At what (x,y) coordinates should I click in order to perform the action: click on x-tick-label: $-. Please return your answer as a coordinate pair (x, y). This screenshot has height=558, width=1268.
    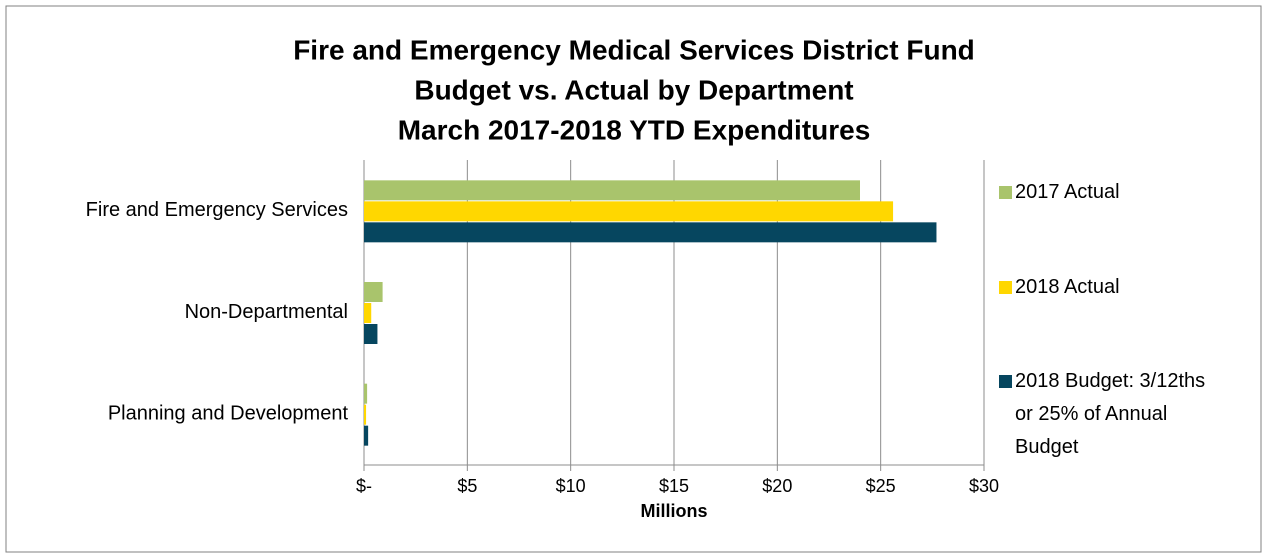
    Looking at the image, I should click on (364, 486).